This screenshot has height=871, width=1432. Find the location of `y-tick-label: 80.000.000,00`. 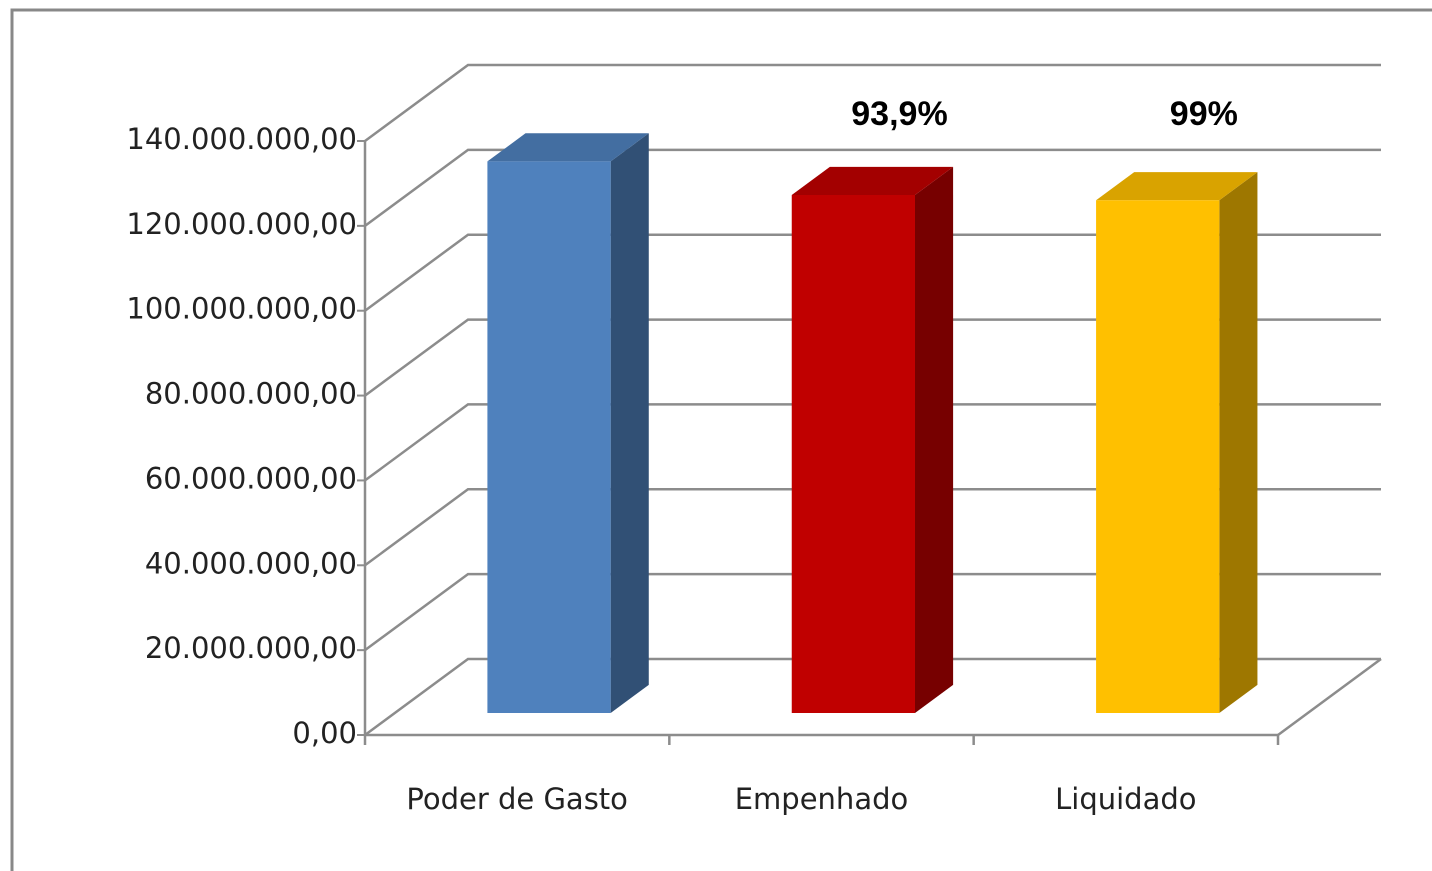

y-tick-label: 80.000.000,00 is located at coordinates (251, 394).